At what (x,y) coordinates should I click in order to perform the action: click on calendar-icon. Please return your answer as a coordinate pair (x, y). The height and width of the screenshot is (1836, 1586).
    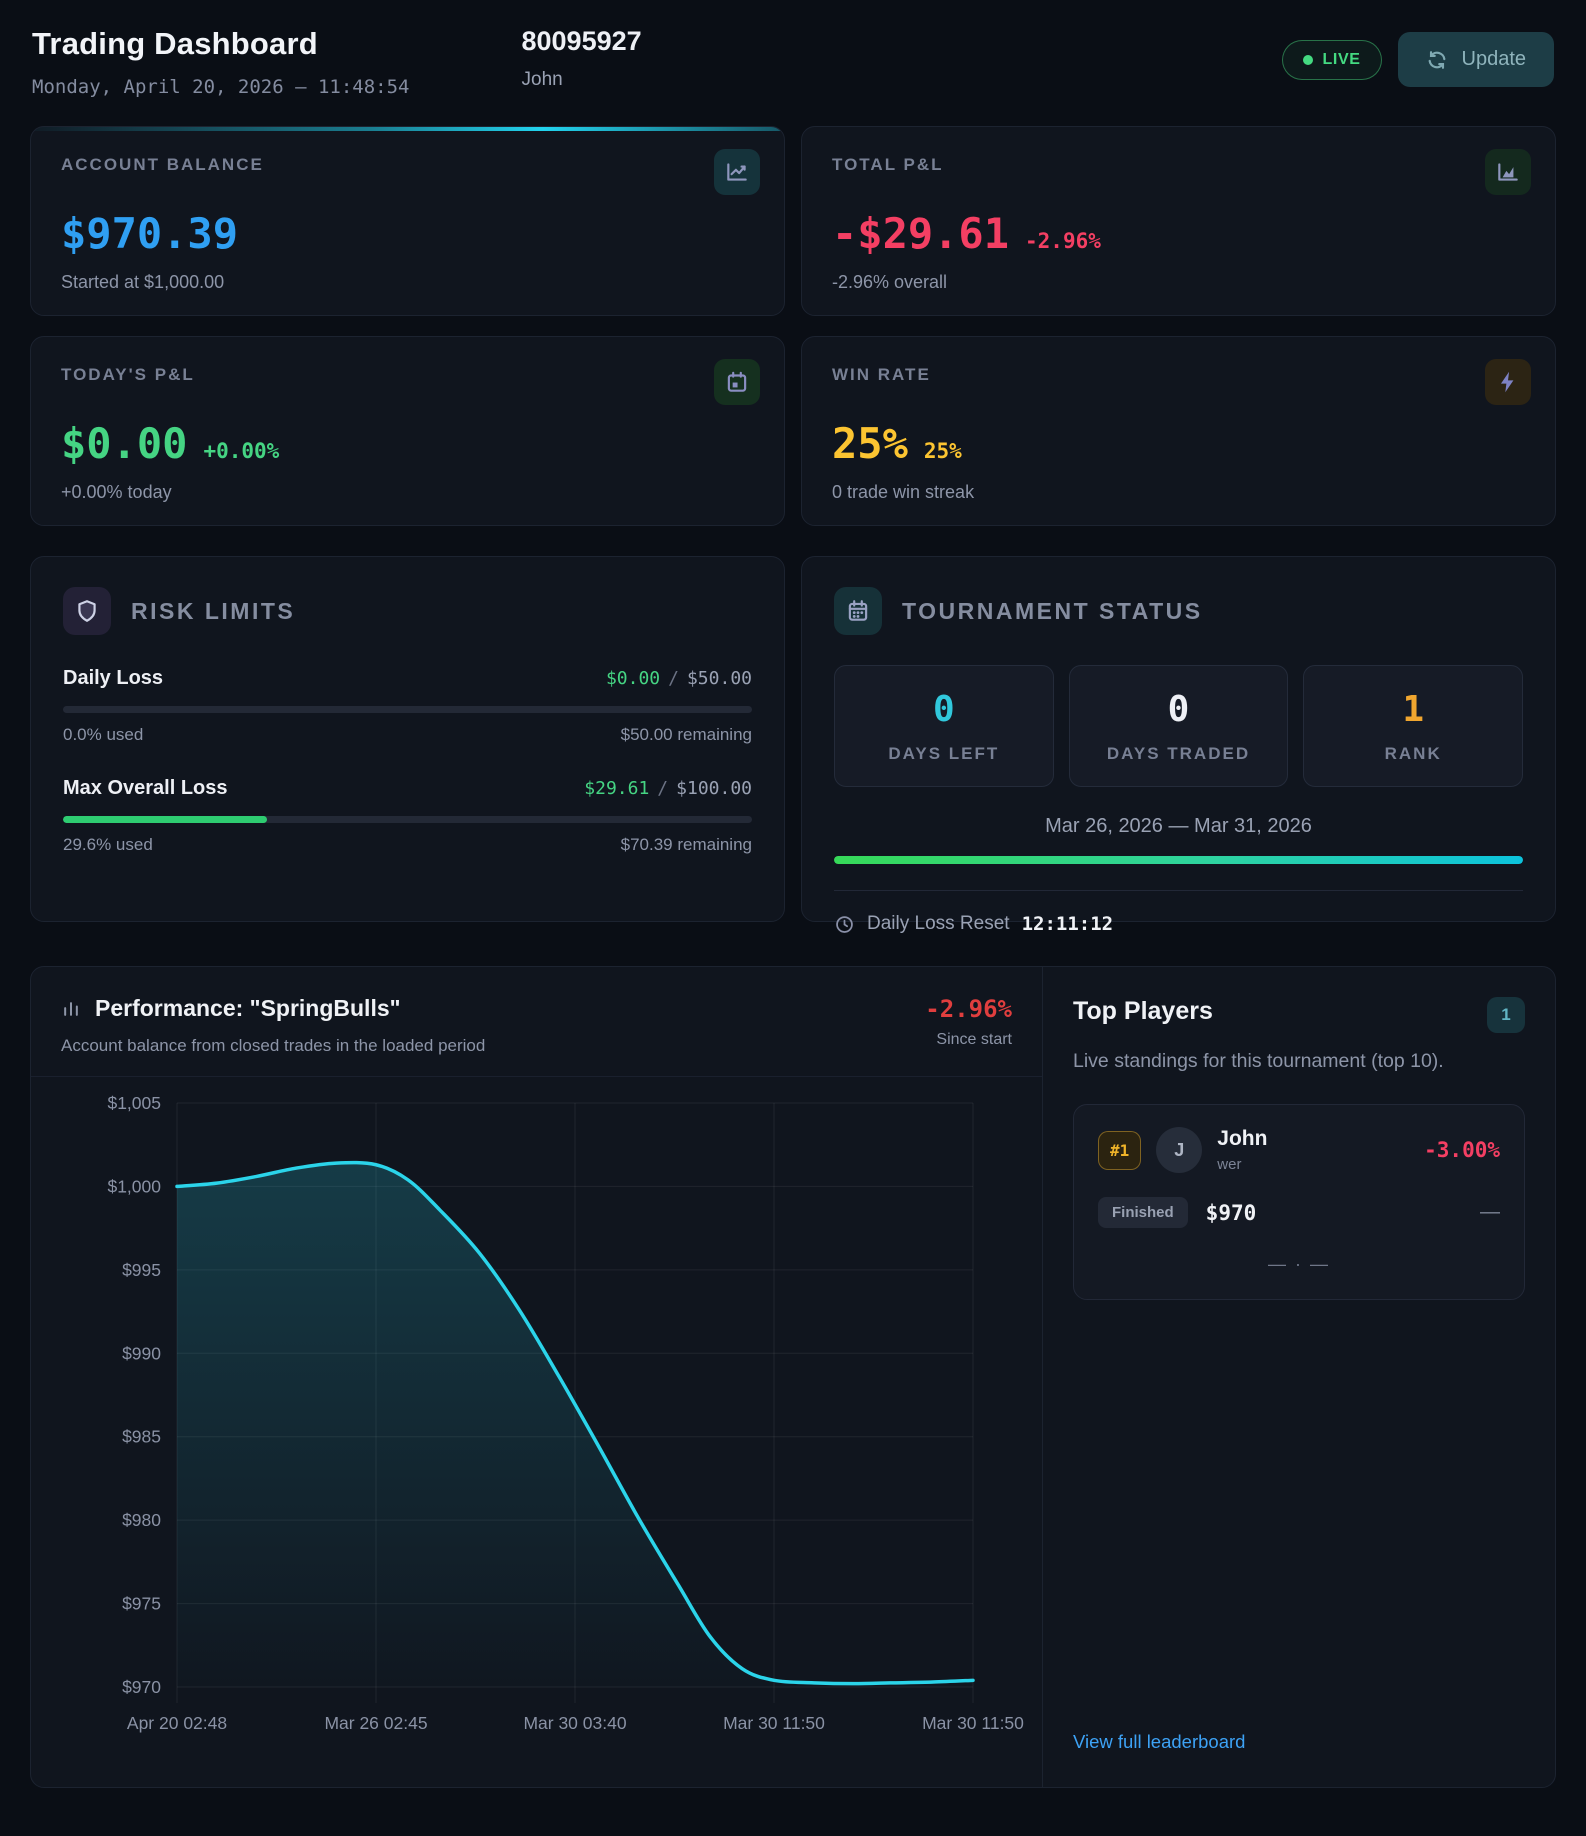
    Looking at the image, I should click on (858, 611).